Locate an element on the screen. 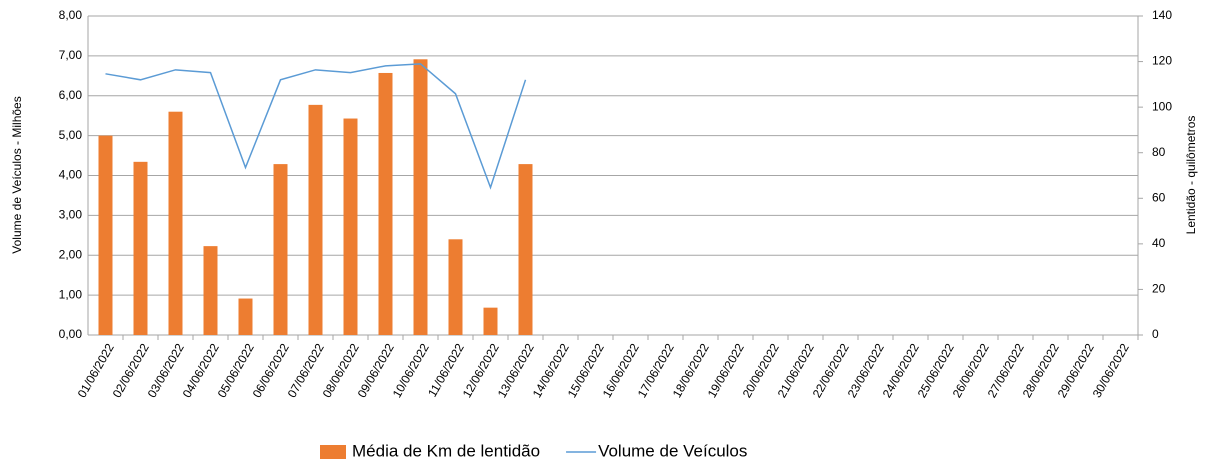 Image resolution: width=1208 pixels, height=471 pixels. y2-tick-label: 0 is located at coordinates (1155, 334).